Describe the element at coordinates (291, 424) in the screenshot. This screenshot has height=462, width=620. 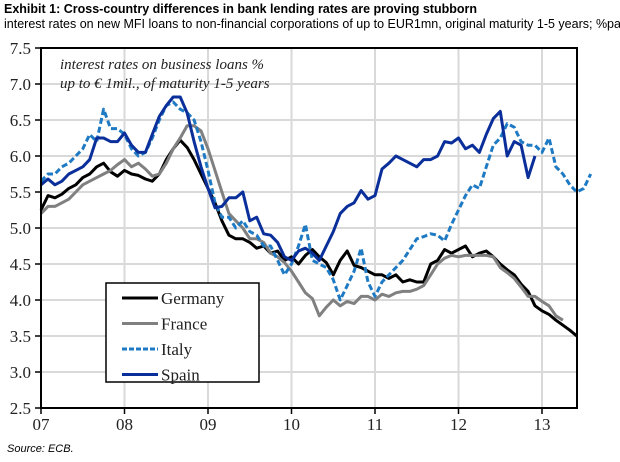
I see `x-tick-label: 10` at that location.